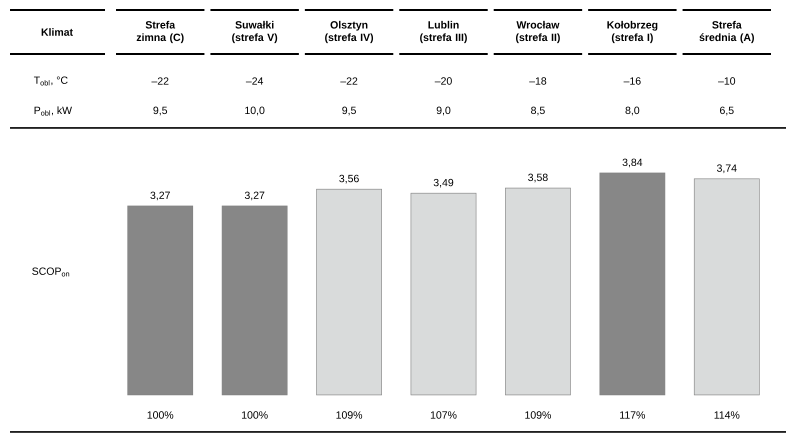 This screenshot has width=796, height=443. Describe the element at coordinates (254, 111) in the screenshot. I see `text: 10,0` at that location.